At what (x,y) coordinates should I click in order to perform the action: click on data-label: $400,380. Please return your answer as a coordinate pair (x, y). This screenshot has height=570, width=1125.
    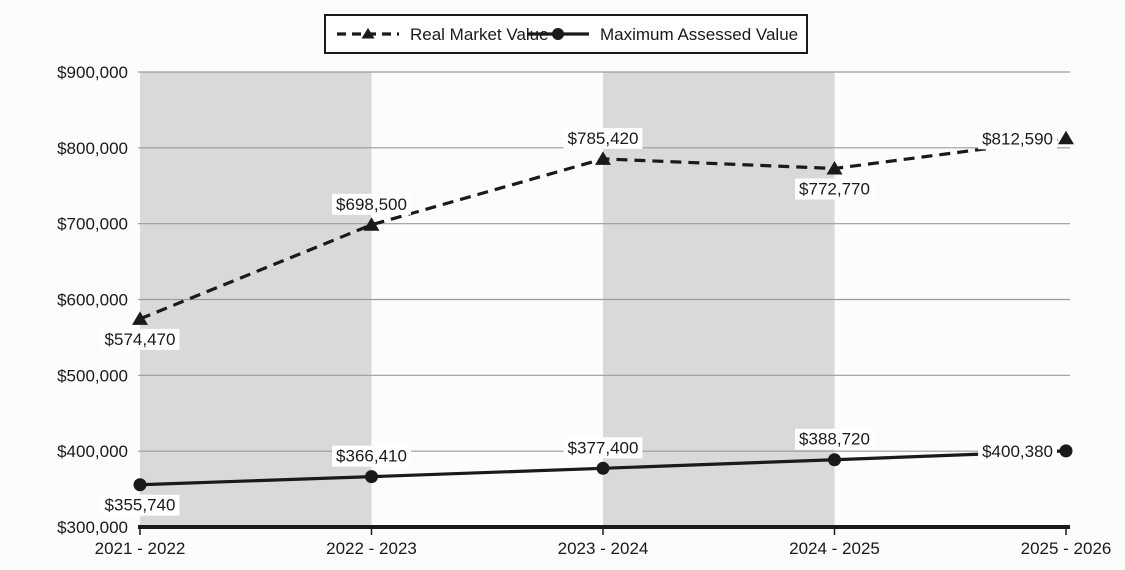
    Looking at the image, I should click on (1017, 451).